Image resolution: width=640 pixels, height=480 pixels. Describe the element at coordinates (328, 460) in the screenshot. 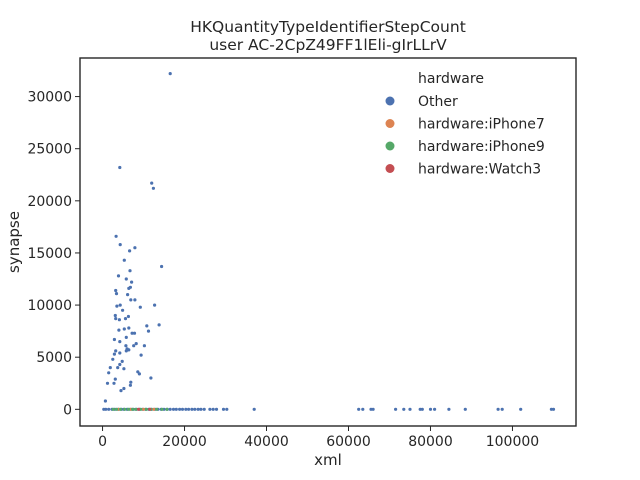

I see `x-axis-label: xml` at that location.